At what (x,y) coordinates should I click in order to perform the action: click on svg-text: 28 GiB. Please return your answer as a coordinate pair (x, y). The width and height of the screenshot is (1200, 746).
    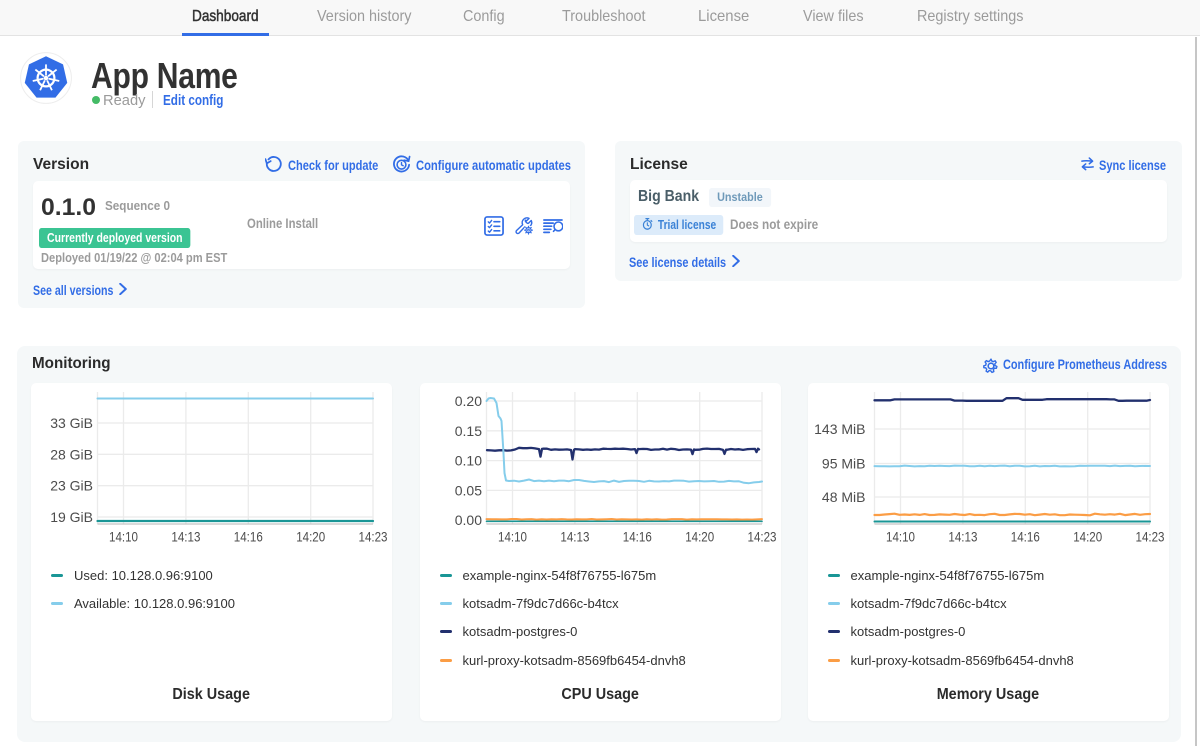
    Looking at the image, I should click on (71, 454).